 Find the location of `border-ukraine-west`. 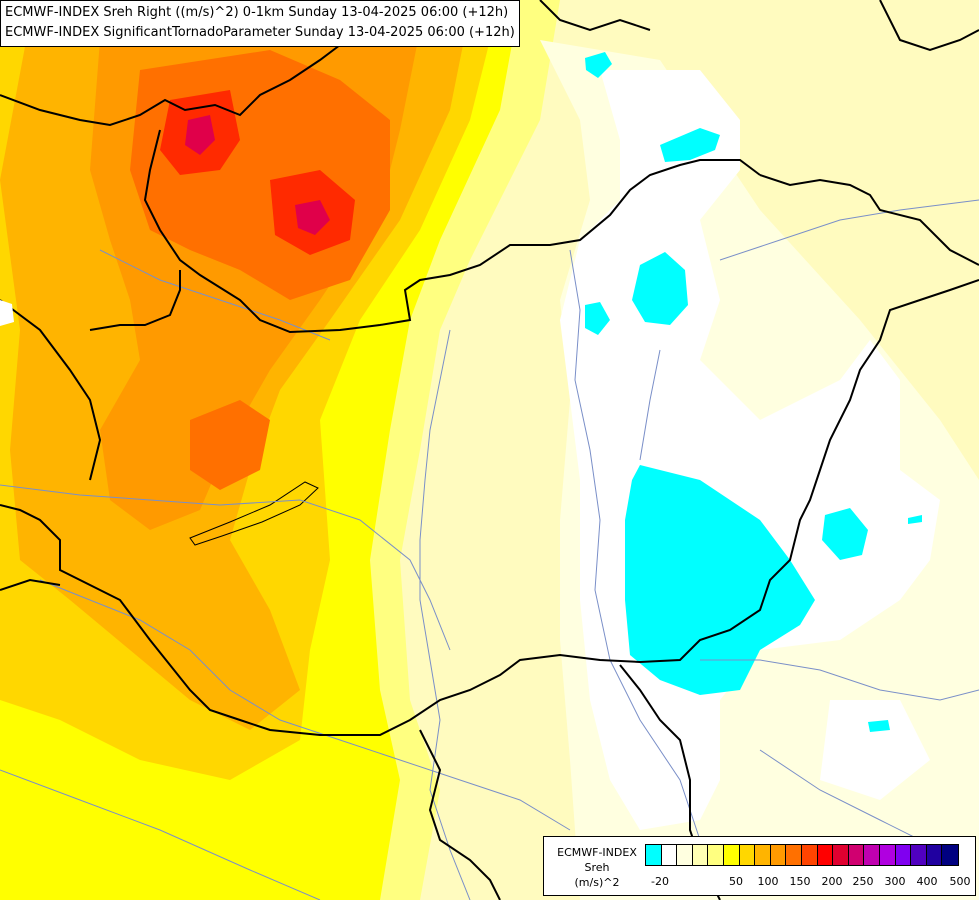

border-ukraine-west is located at coordinates (595, 16).